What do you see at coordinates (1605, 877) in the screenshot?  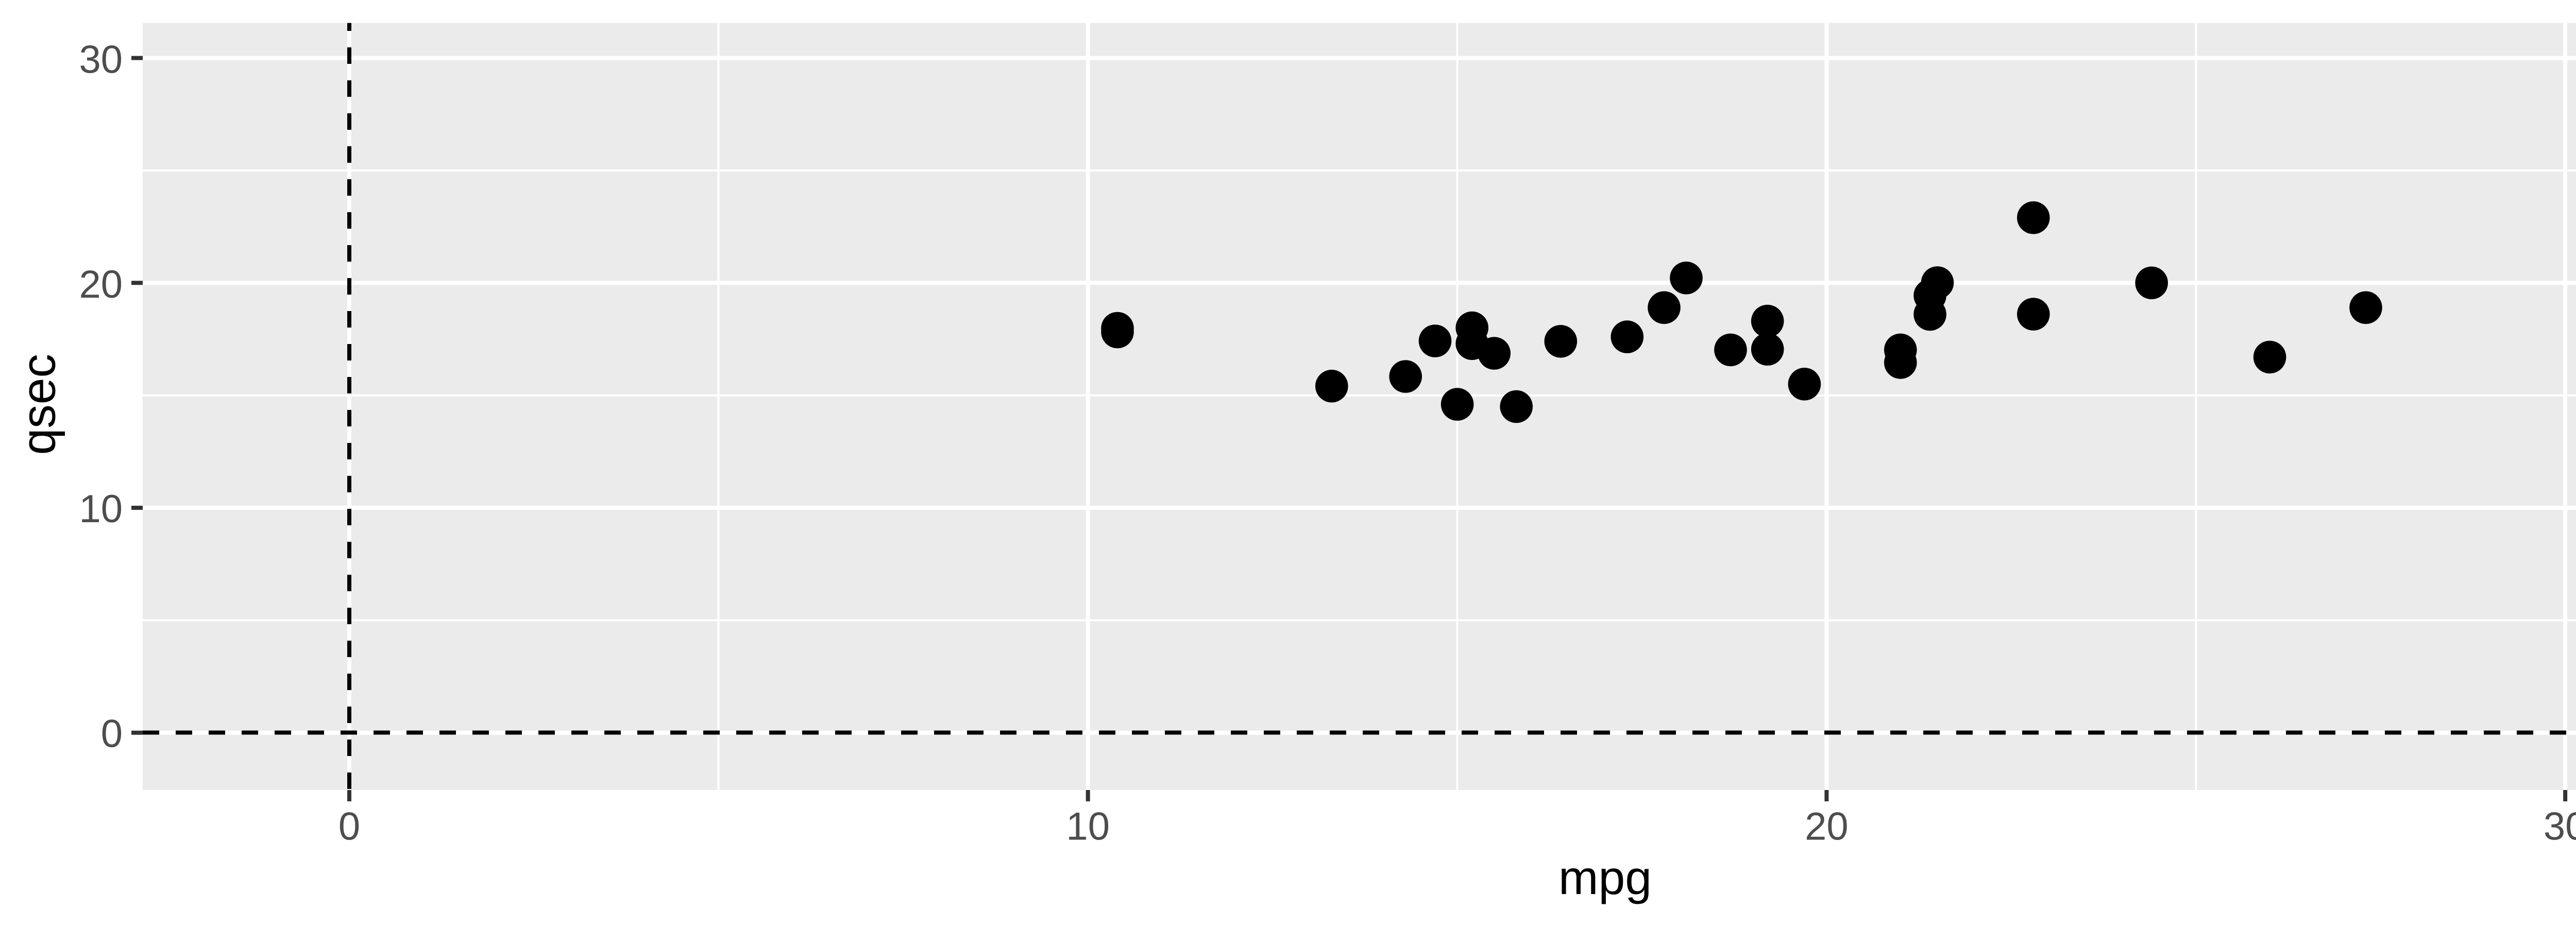 I see `svg-text: mpg` at bounding box center [1605, 877].